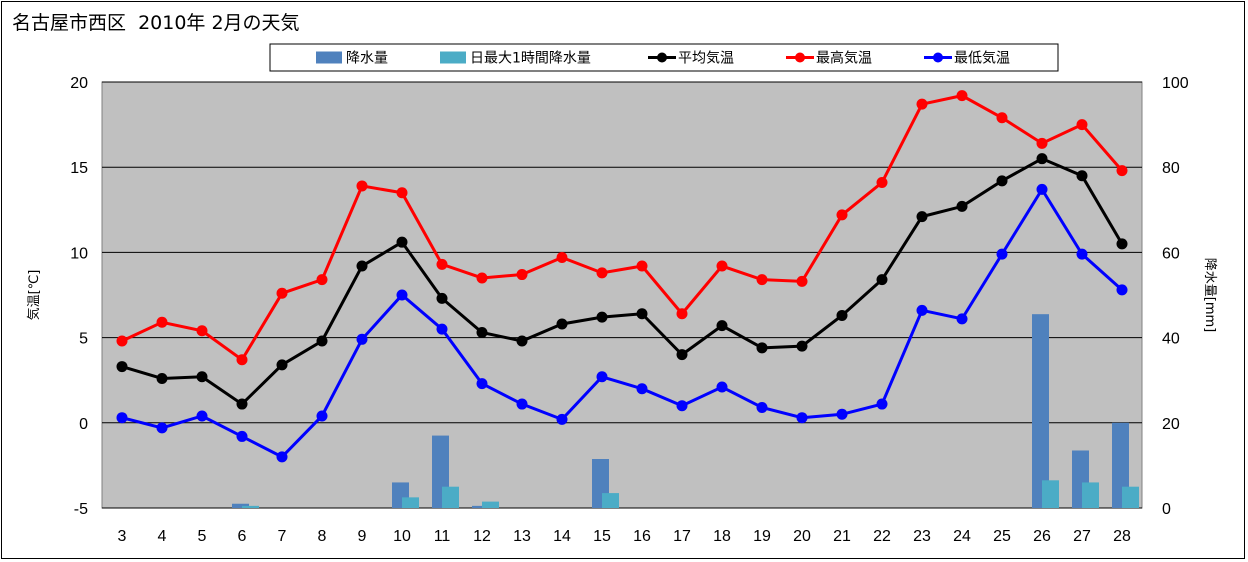 This screenshot has height=562, width=1248. Describe the element at coordinates (1166, 509) in the screenshot. I see `y-tick-right: 0` at that location.